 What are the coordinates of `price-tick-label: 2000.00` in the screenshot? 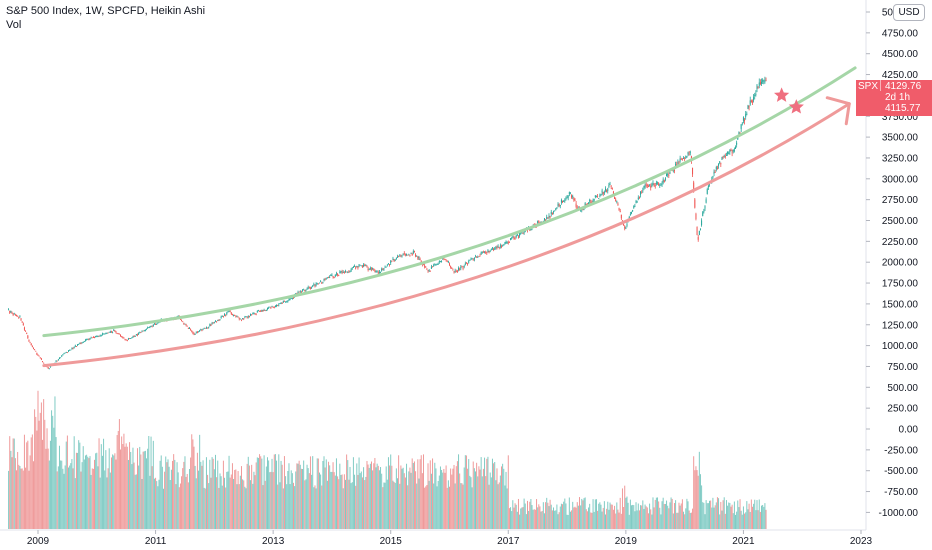 It's located at (900, 263).